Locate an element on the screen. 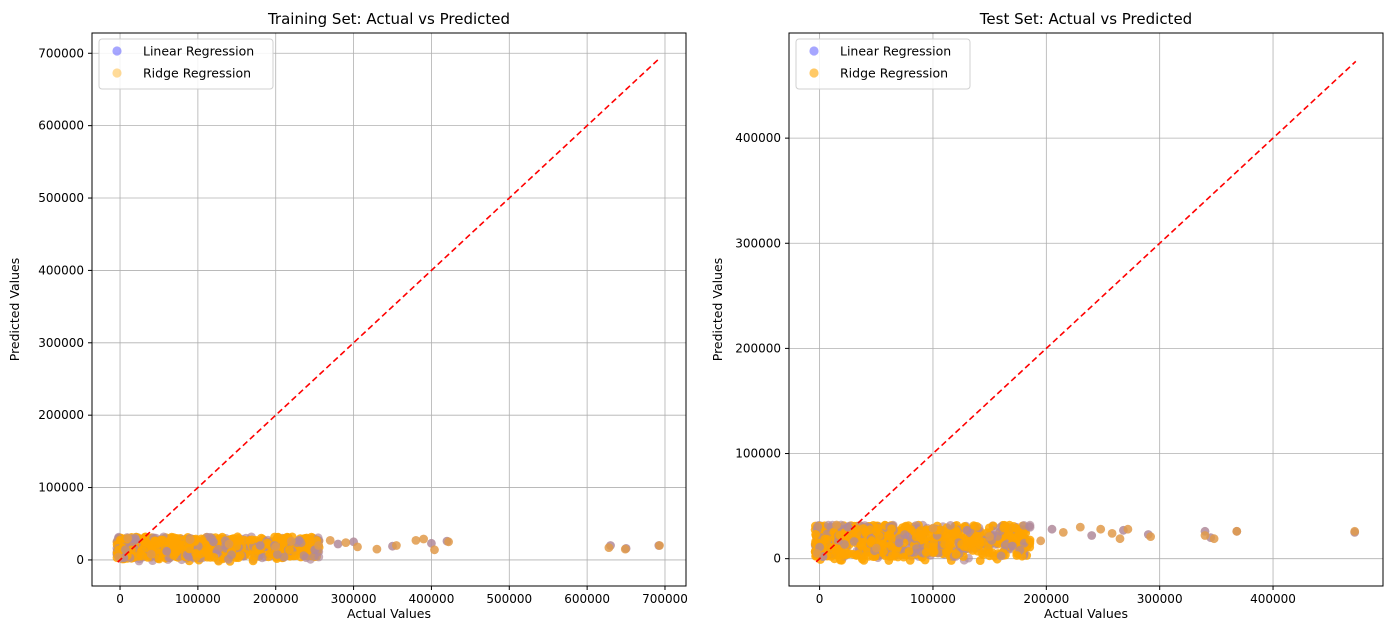 The image size is (1390, 630). legend-label: Linear Regression is located at coordinates (895, 51).